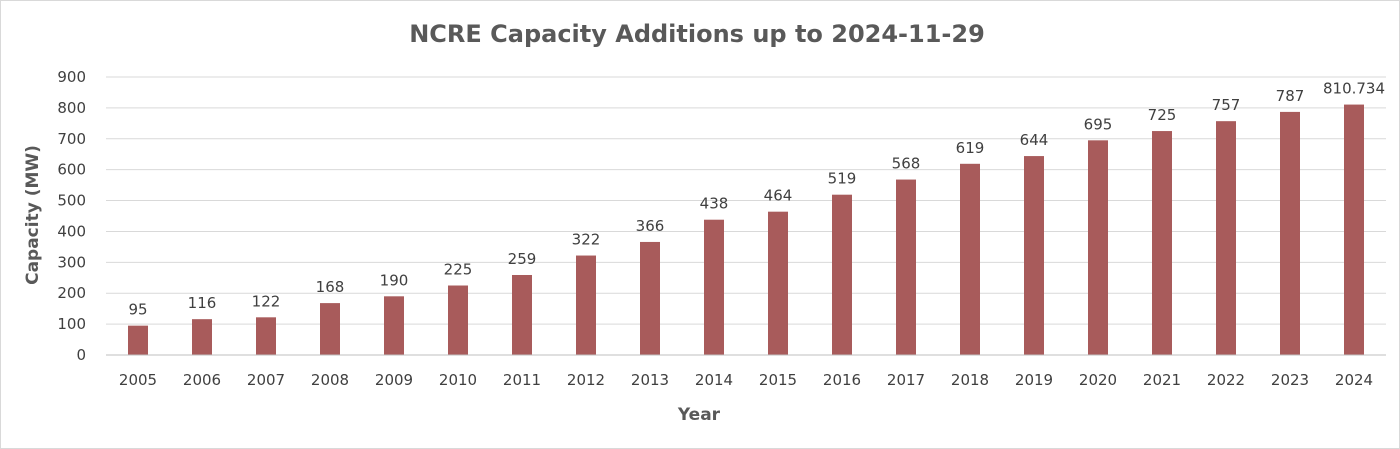  What do you see at coordinates (1098, 124) in the screenshot?
I see `data-label-2020: 695` at bounding box center [1098, 124].